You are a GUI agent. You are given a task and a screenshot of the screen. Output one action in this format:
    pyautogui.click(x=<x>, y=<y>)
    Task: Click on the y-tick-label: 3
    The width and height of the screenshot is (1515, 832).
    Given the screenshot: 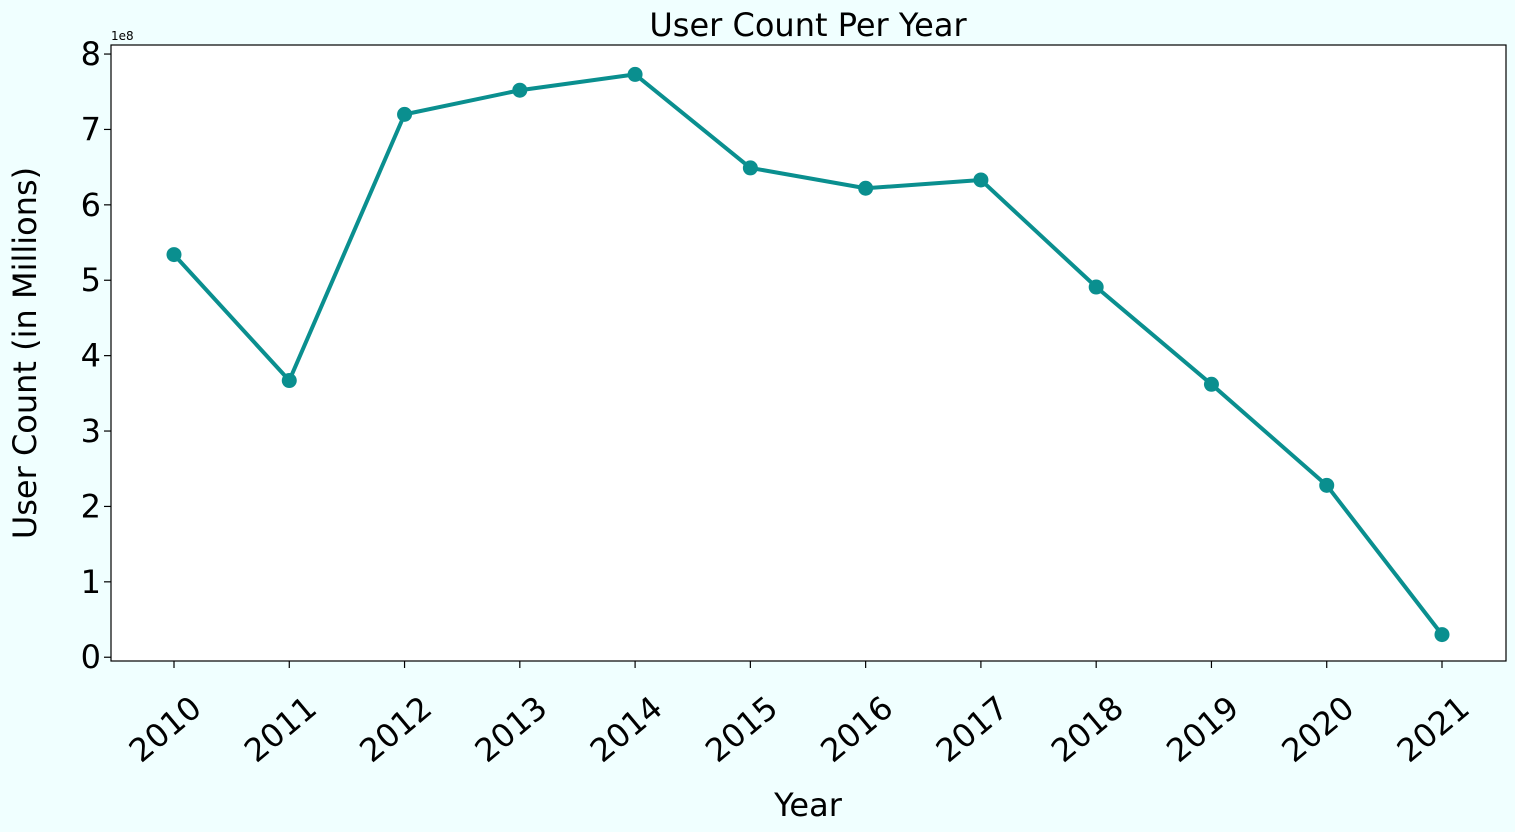 What is the action you would take?
    pyautogui.click(x=91, y=431)
    